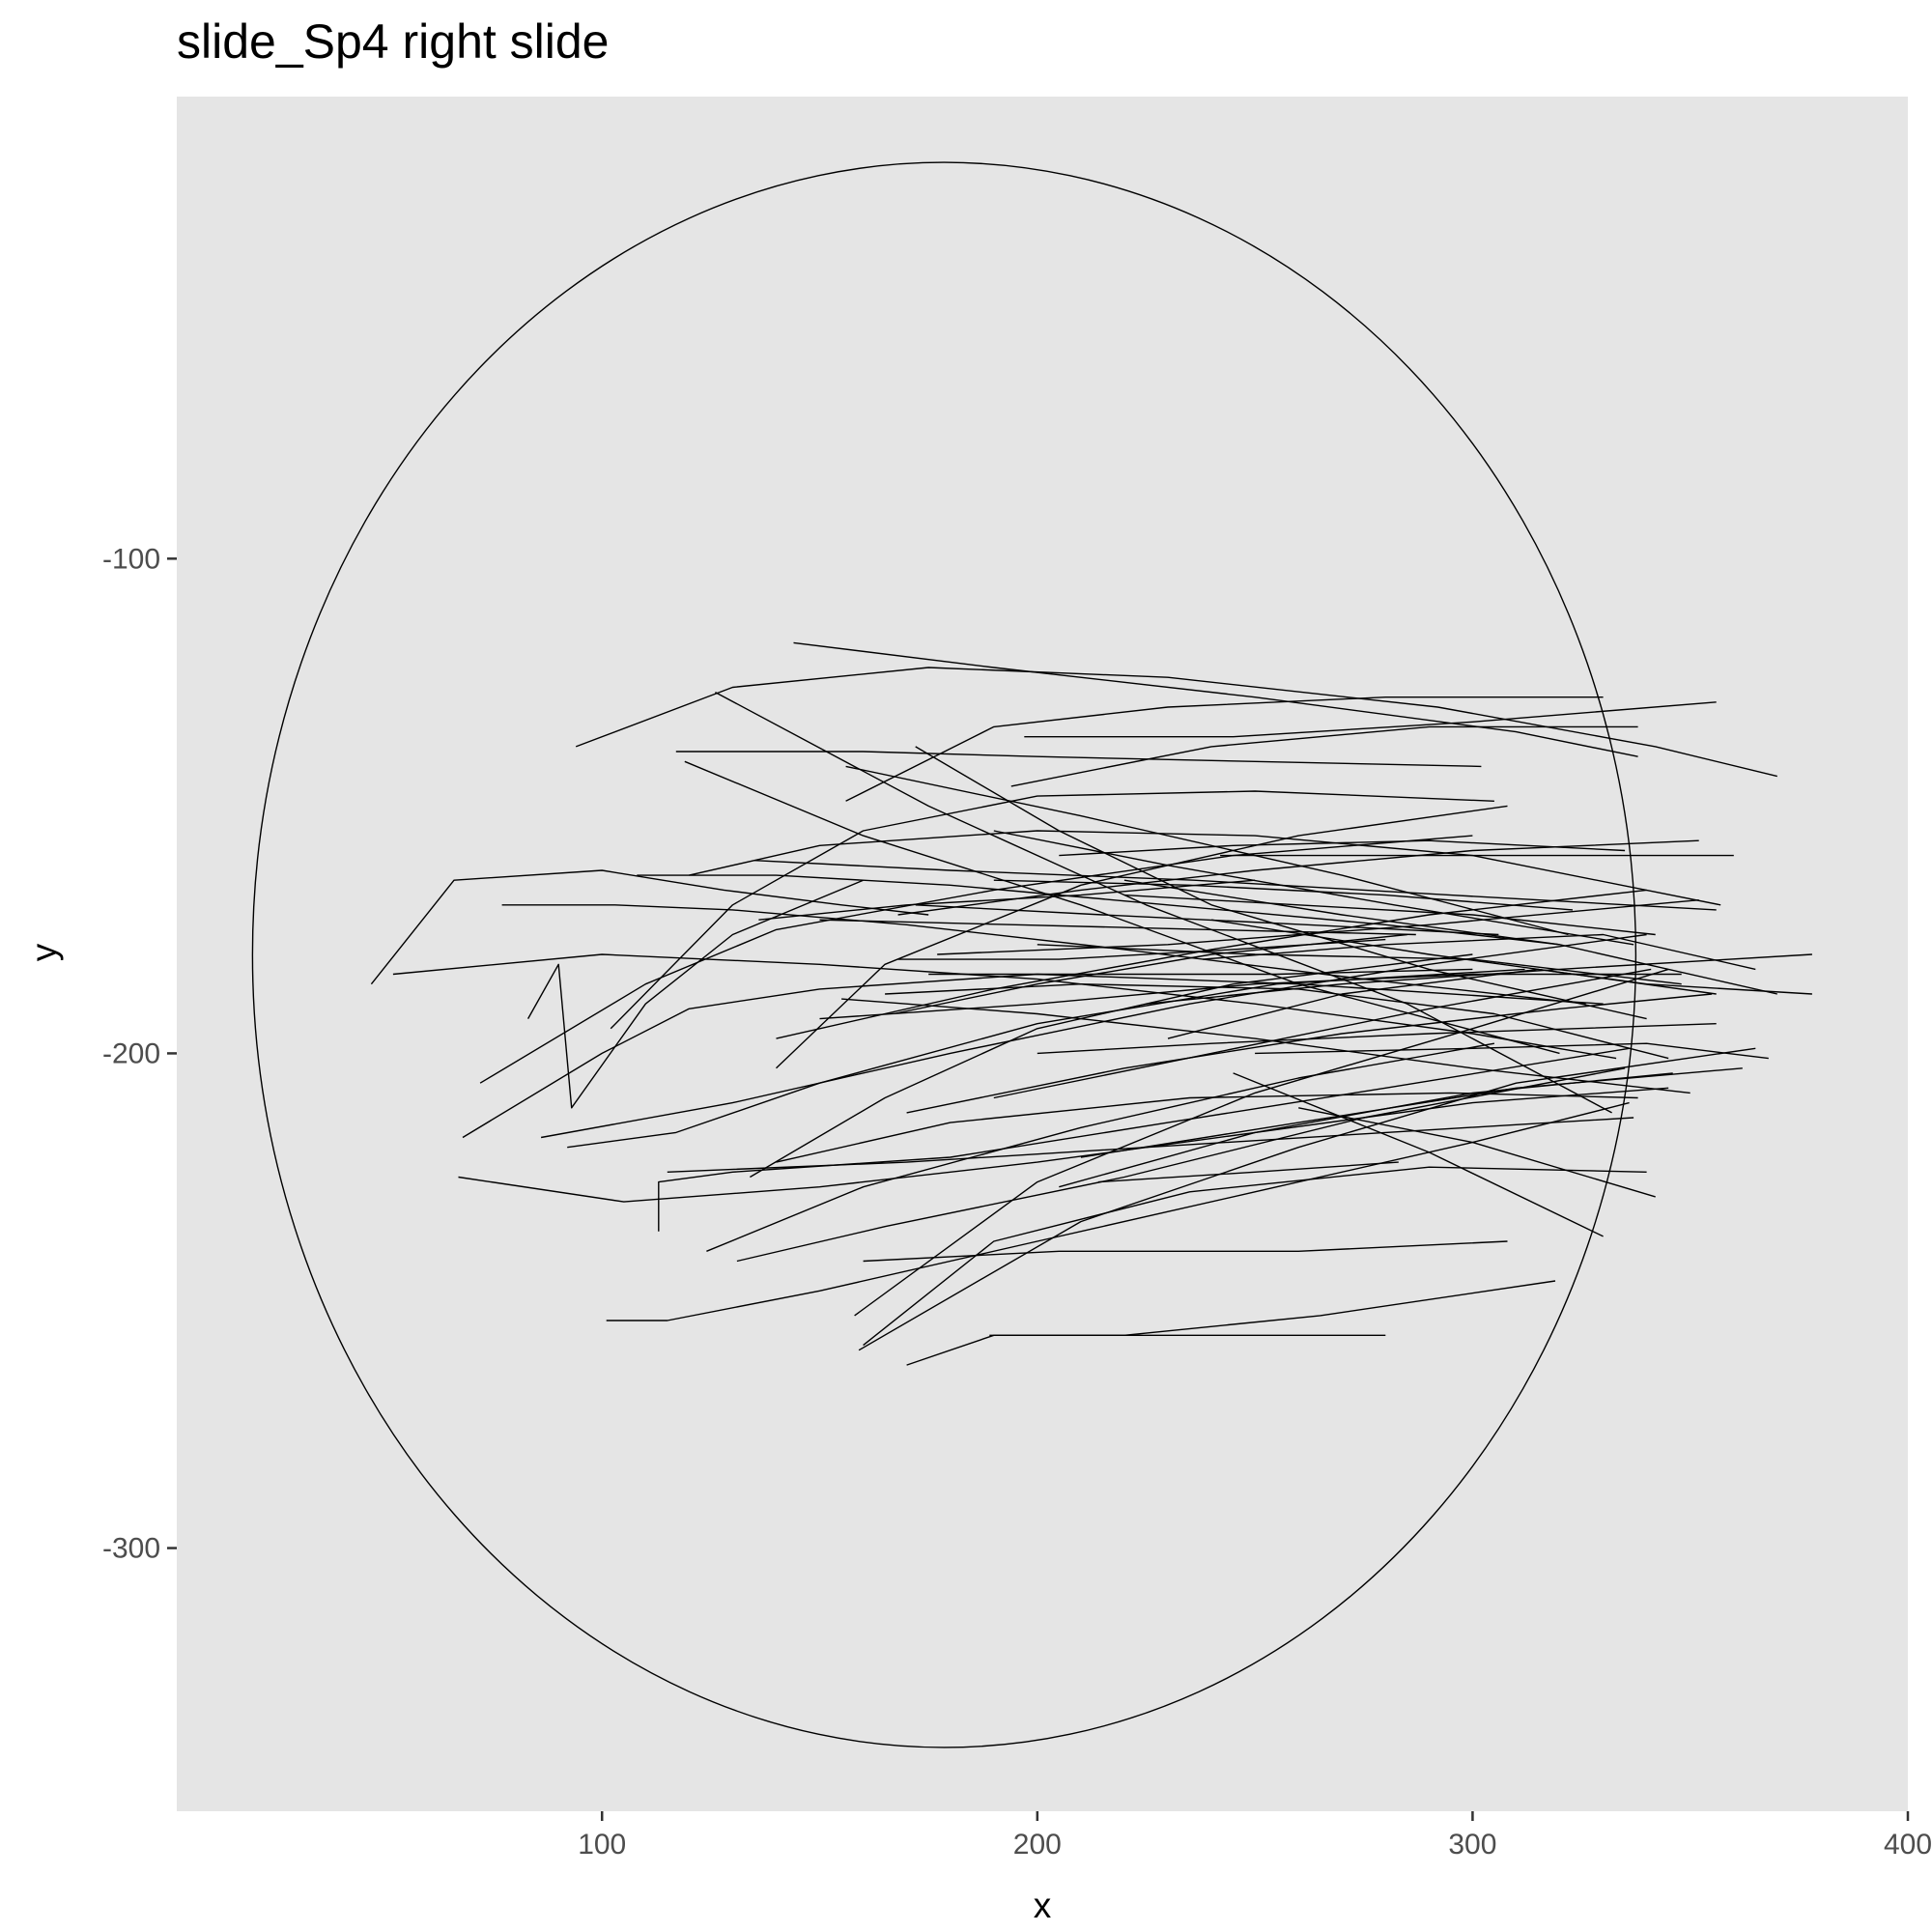 The height and width of the screenshot is (1932, 1932). What do you see at coordinates (1037, 1845) in the screenshot?
I see `x-tick-label-200: 200` at bounding box center [1037, 1845].